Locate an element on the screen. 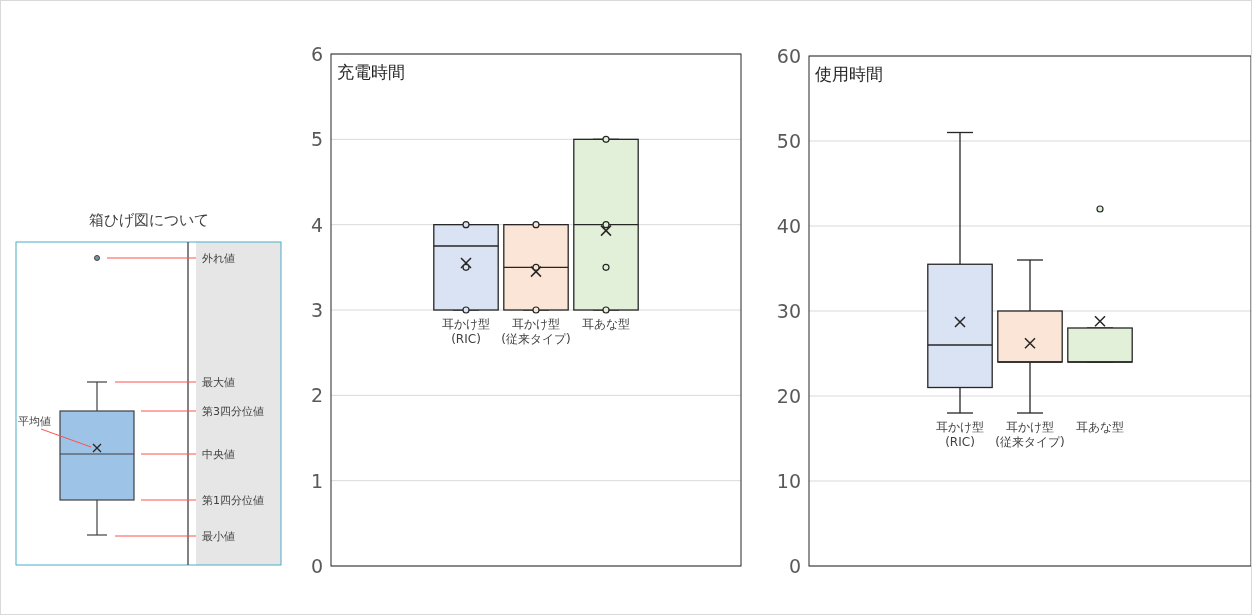 This screenshot has height=615, width=1252. text: 第1四分位値 is located at coordinates (233, 500).